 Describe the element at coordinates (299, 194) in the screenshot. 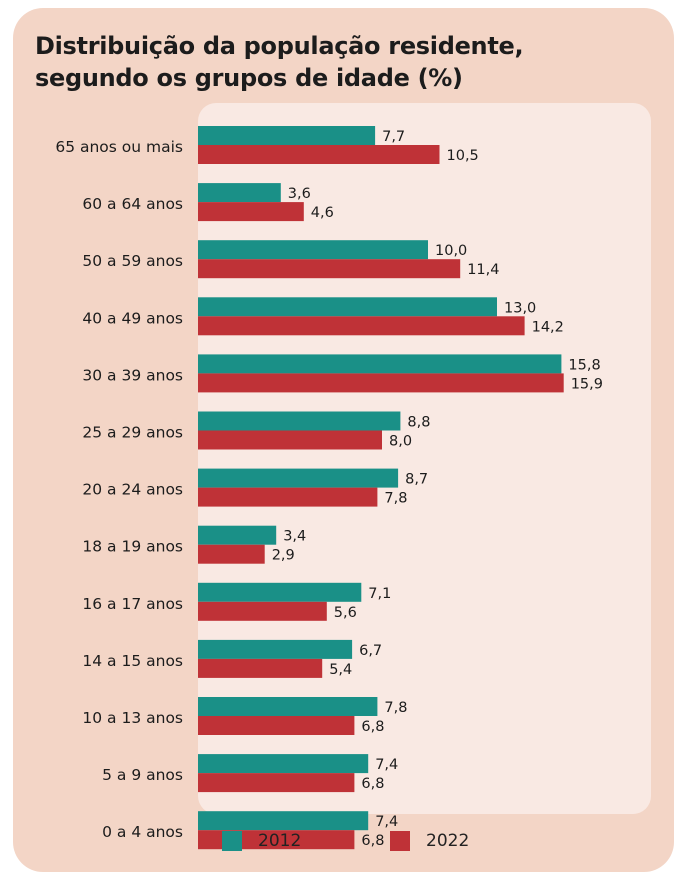

I see `data-label-2012-60-a-64-anos: 3,6` at that location.